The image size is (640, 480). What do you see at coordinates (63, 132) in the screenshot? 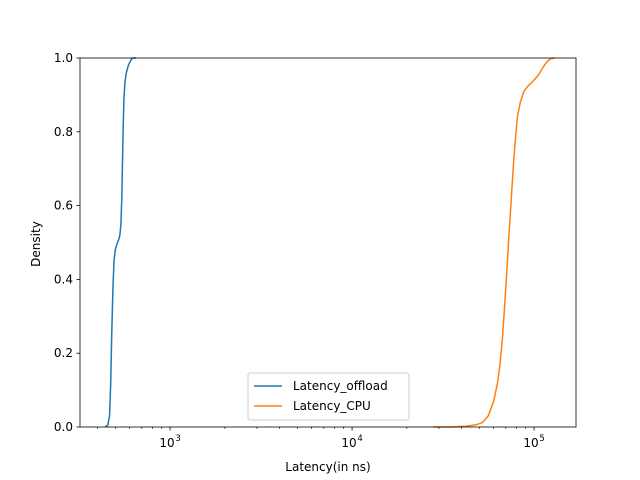
I see `y-tick-label: 0.8` at bounding box center [63, 132].